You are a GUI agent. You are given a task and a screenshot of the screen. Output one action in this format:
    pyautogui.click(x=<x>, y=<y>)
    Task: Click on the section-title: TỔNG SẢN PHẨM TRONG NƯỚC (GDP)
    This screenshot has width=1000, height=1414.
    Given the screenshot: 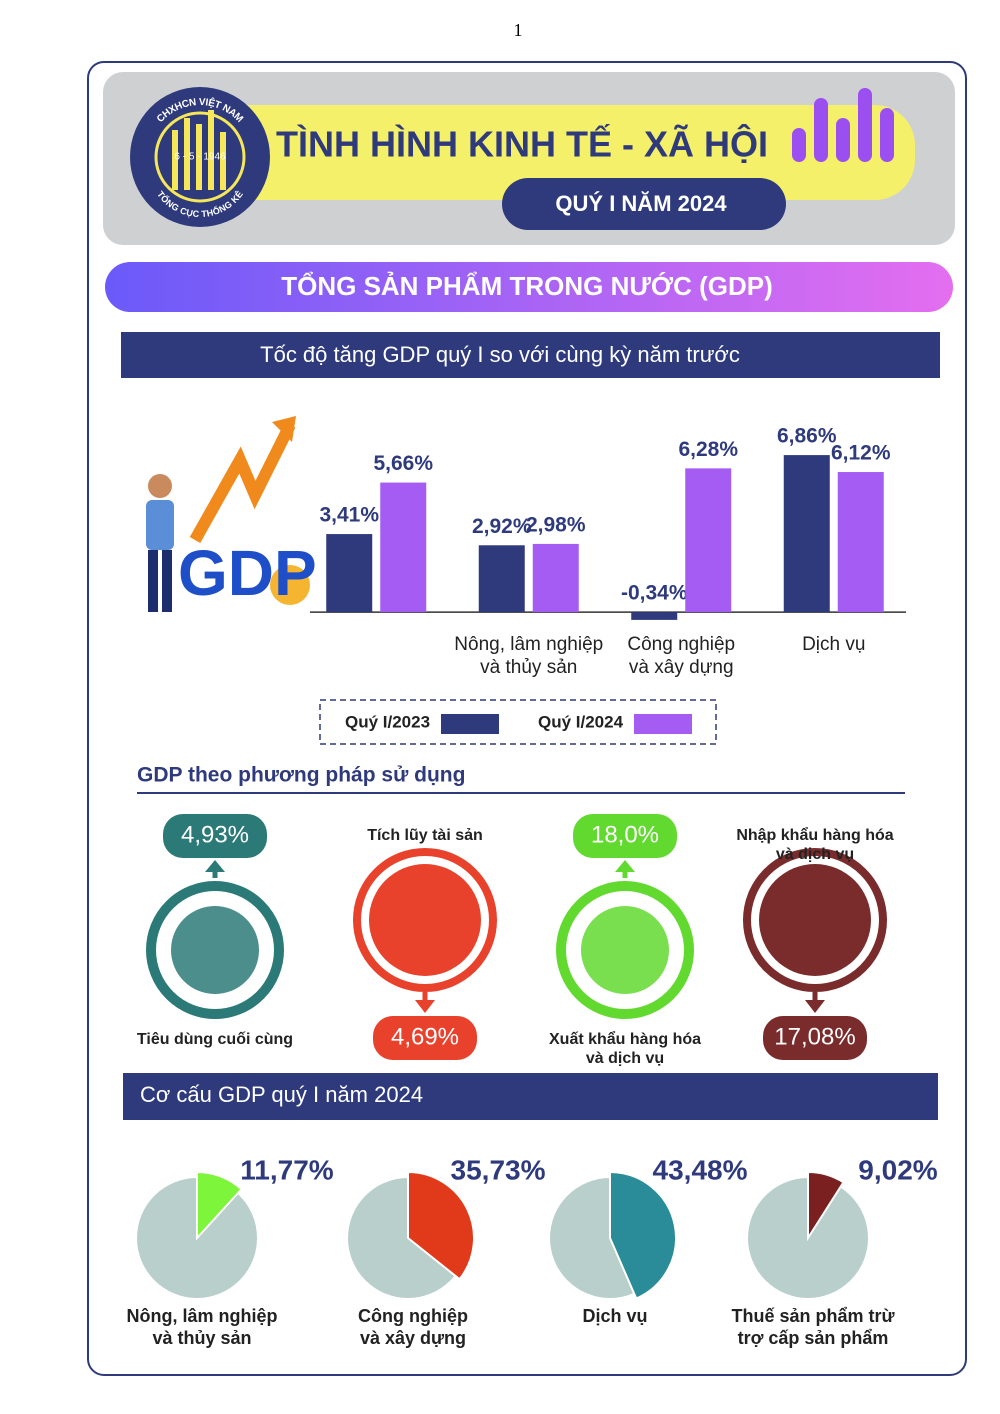 What is the action you would take?
    pyautogui.click(x=527, y=286)
    